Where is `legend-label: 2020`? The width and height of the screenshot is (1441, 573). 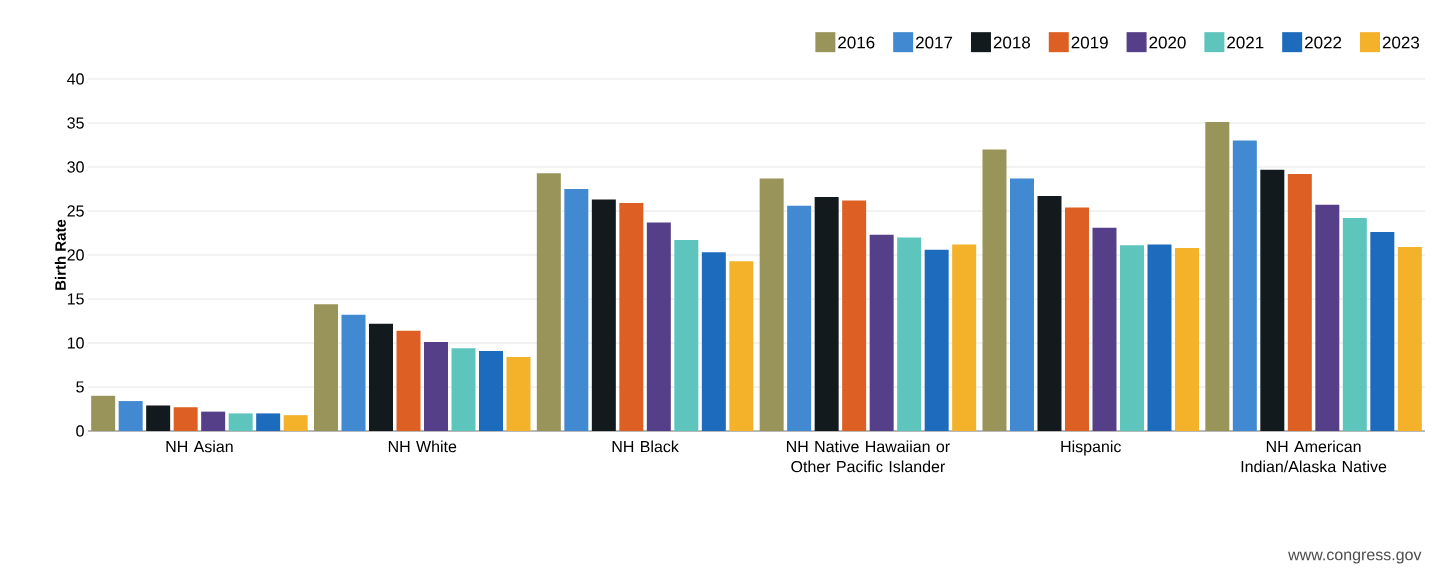
legend-label: 2020 is located at coordinates (1167, 42).